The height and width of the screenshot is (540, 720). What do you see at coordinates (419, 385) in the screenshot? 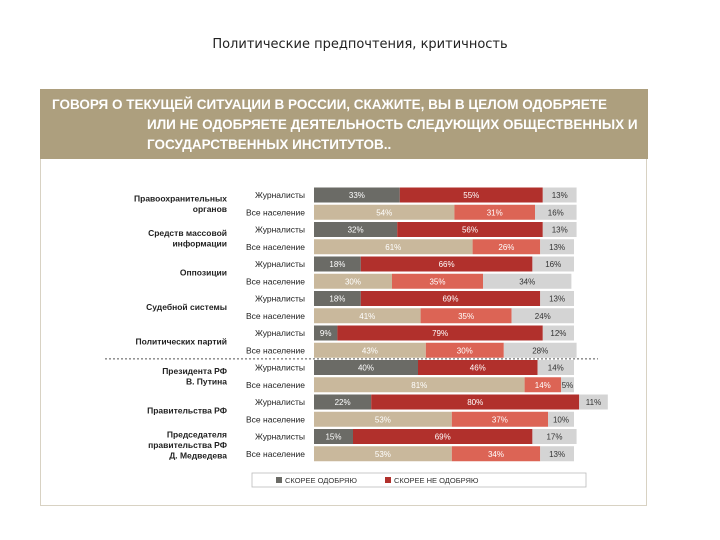
I see `bar-value-label: 81%` at bounding box center [419, 385].